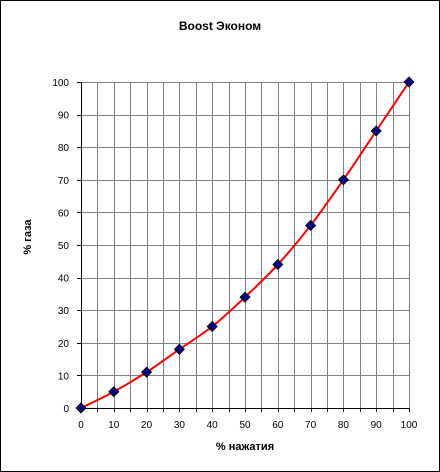 The height and width of the screenshot is (472, 440). What do you see at coordinates (180, 425) in the screenshot?
I see `x-tick-label: 30` at bounding box center [180, 425].